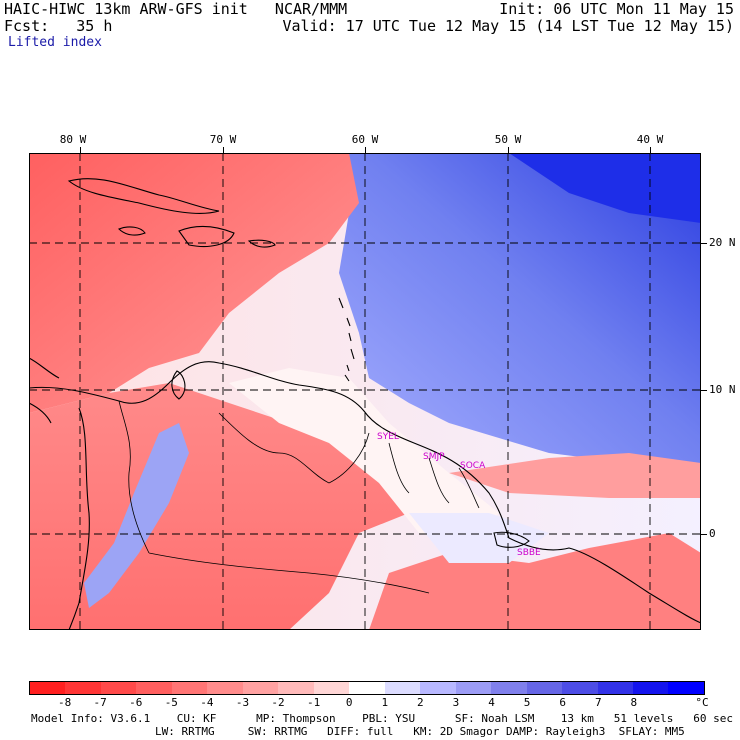 The width and height of the screenshot is (740, 740). I want to click on colorbar-tick-label: 2, so click(420, 702).